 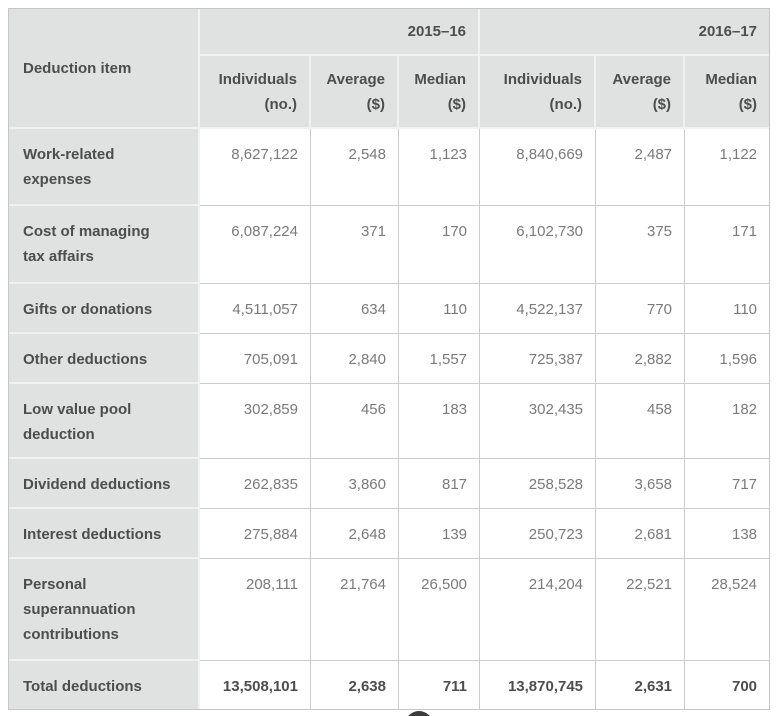 I want to click on cell-median-2015-16: 817, so click(x=440, y=484).